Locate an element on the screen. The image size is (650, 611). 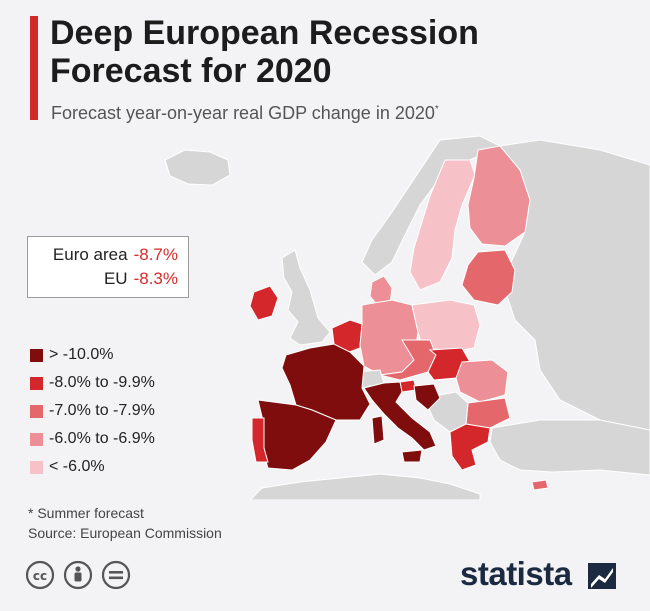
map-region-sardinia is located at coordinates (378, 430).